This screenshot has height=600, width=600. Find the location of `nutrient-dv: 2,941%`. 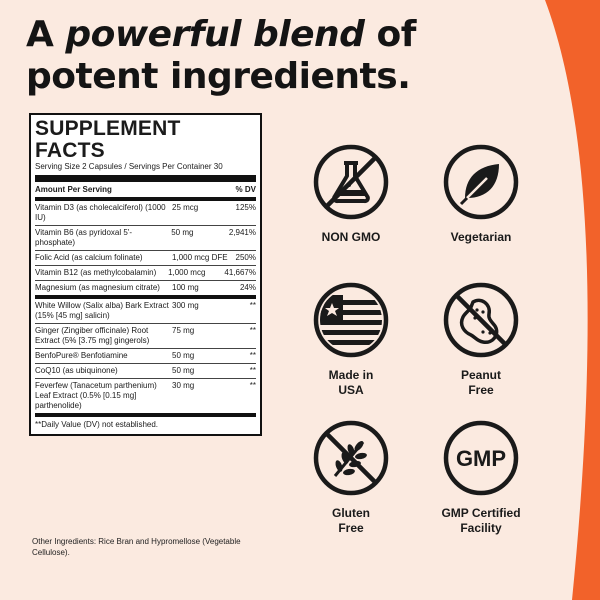

nutrient-dv: 2,941% is located at coordinates (242, 232).